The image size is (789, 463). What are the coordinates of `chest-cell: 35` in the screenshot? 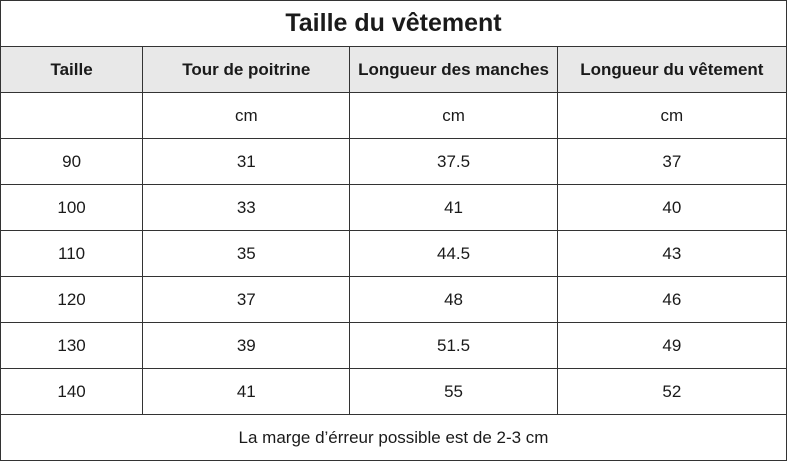 It's located at (246, 253).